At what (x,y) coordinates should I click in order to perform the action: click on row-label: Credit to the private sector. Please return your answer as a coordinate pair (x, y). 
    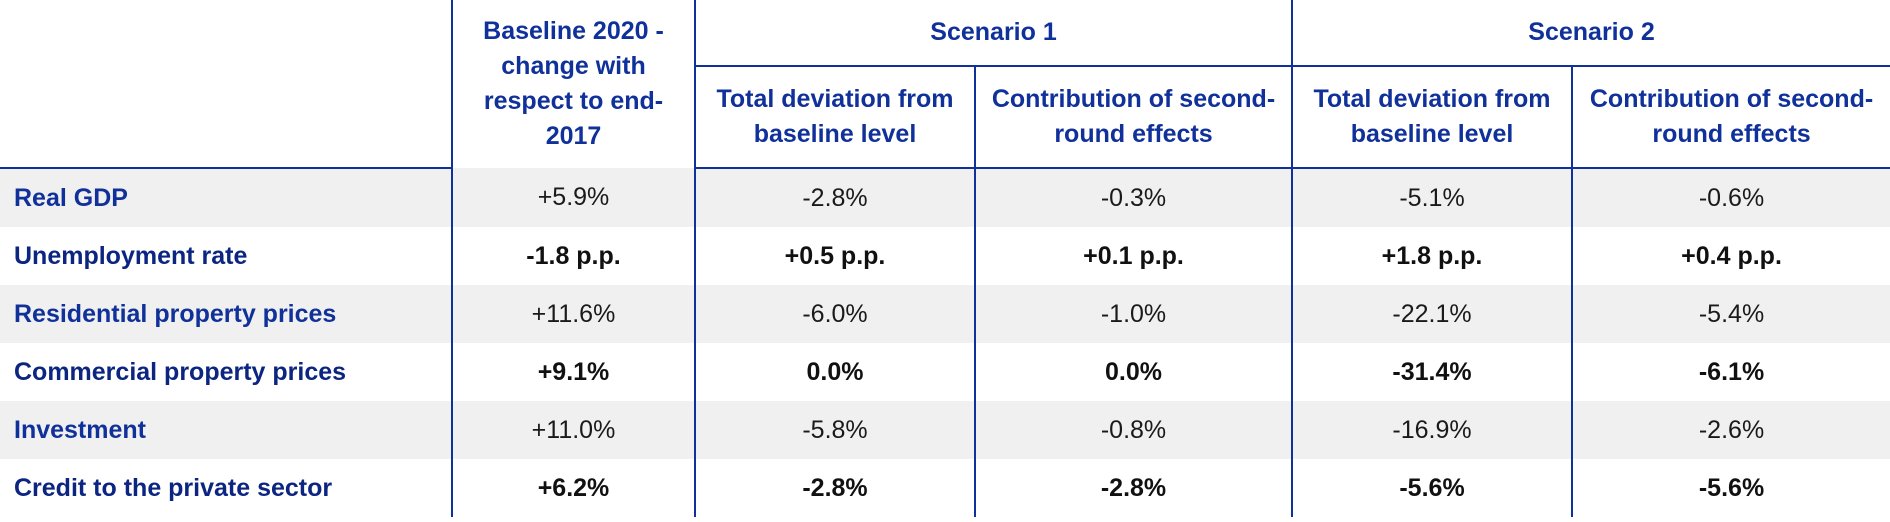
    Looking at the image, I should click on (173, 487).